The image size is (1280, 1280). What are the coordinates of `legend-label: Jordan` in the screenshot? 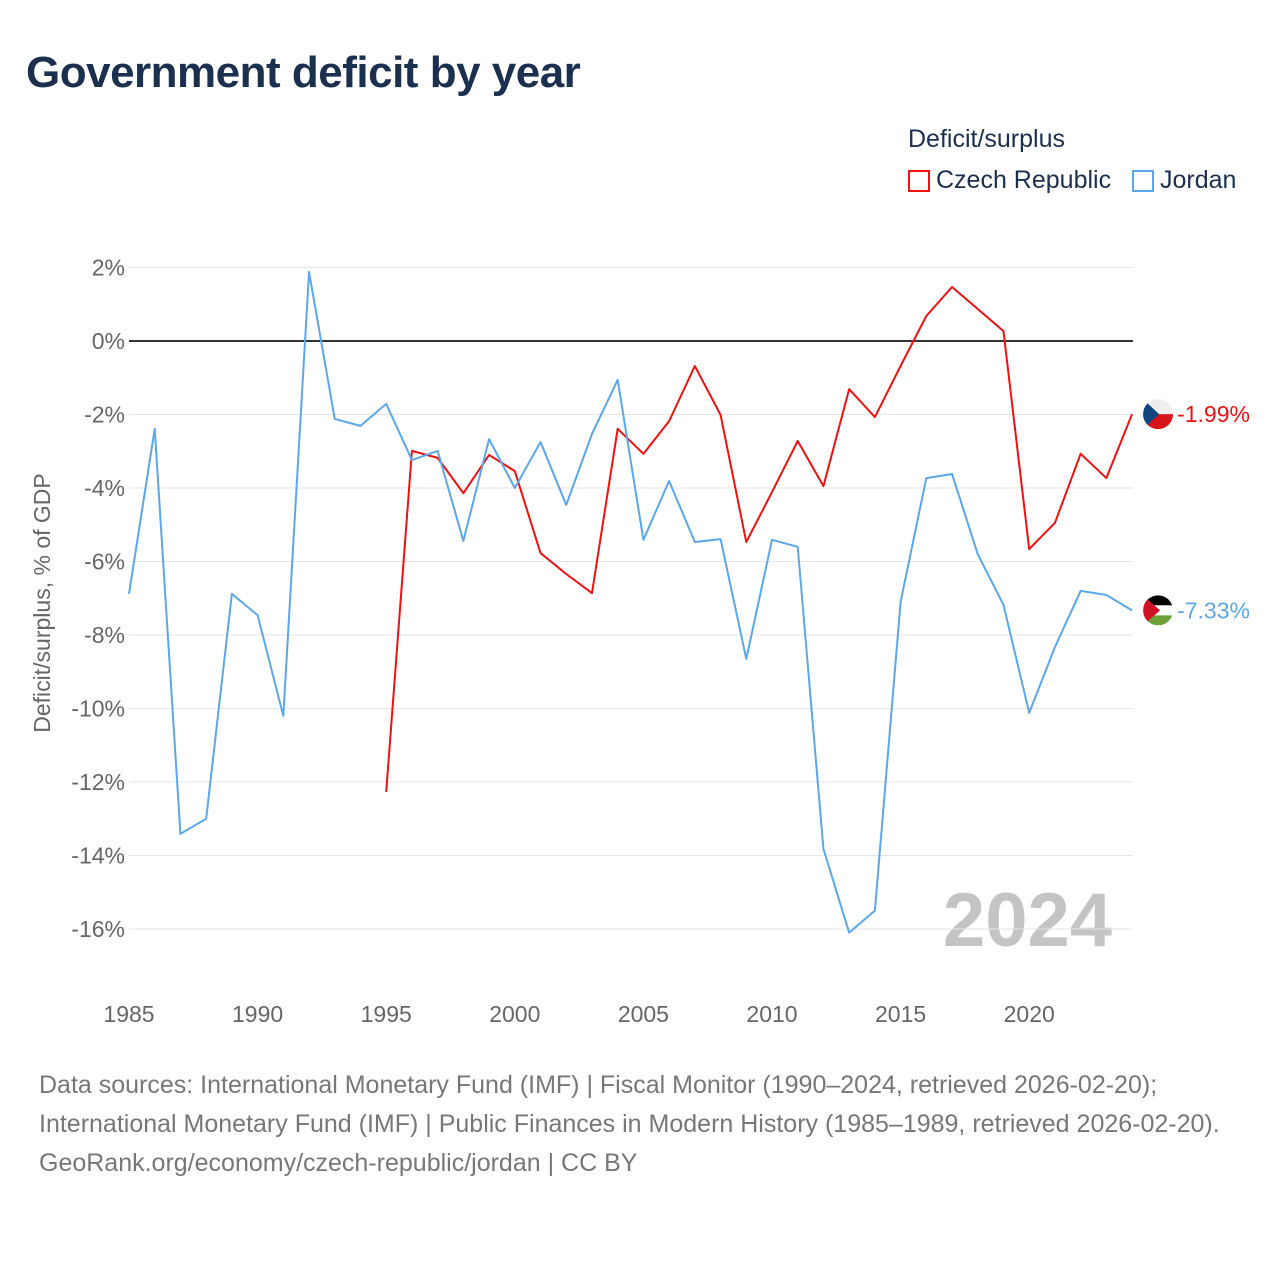 It's located at (1198, 180).